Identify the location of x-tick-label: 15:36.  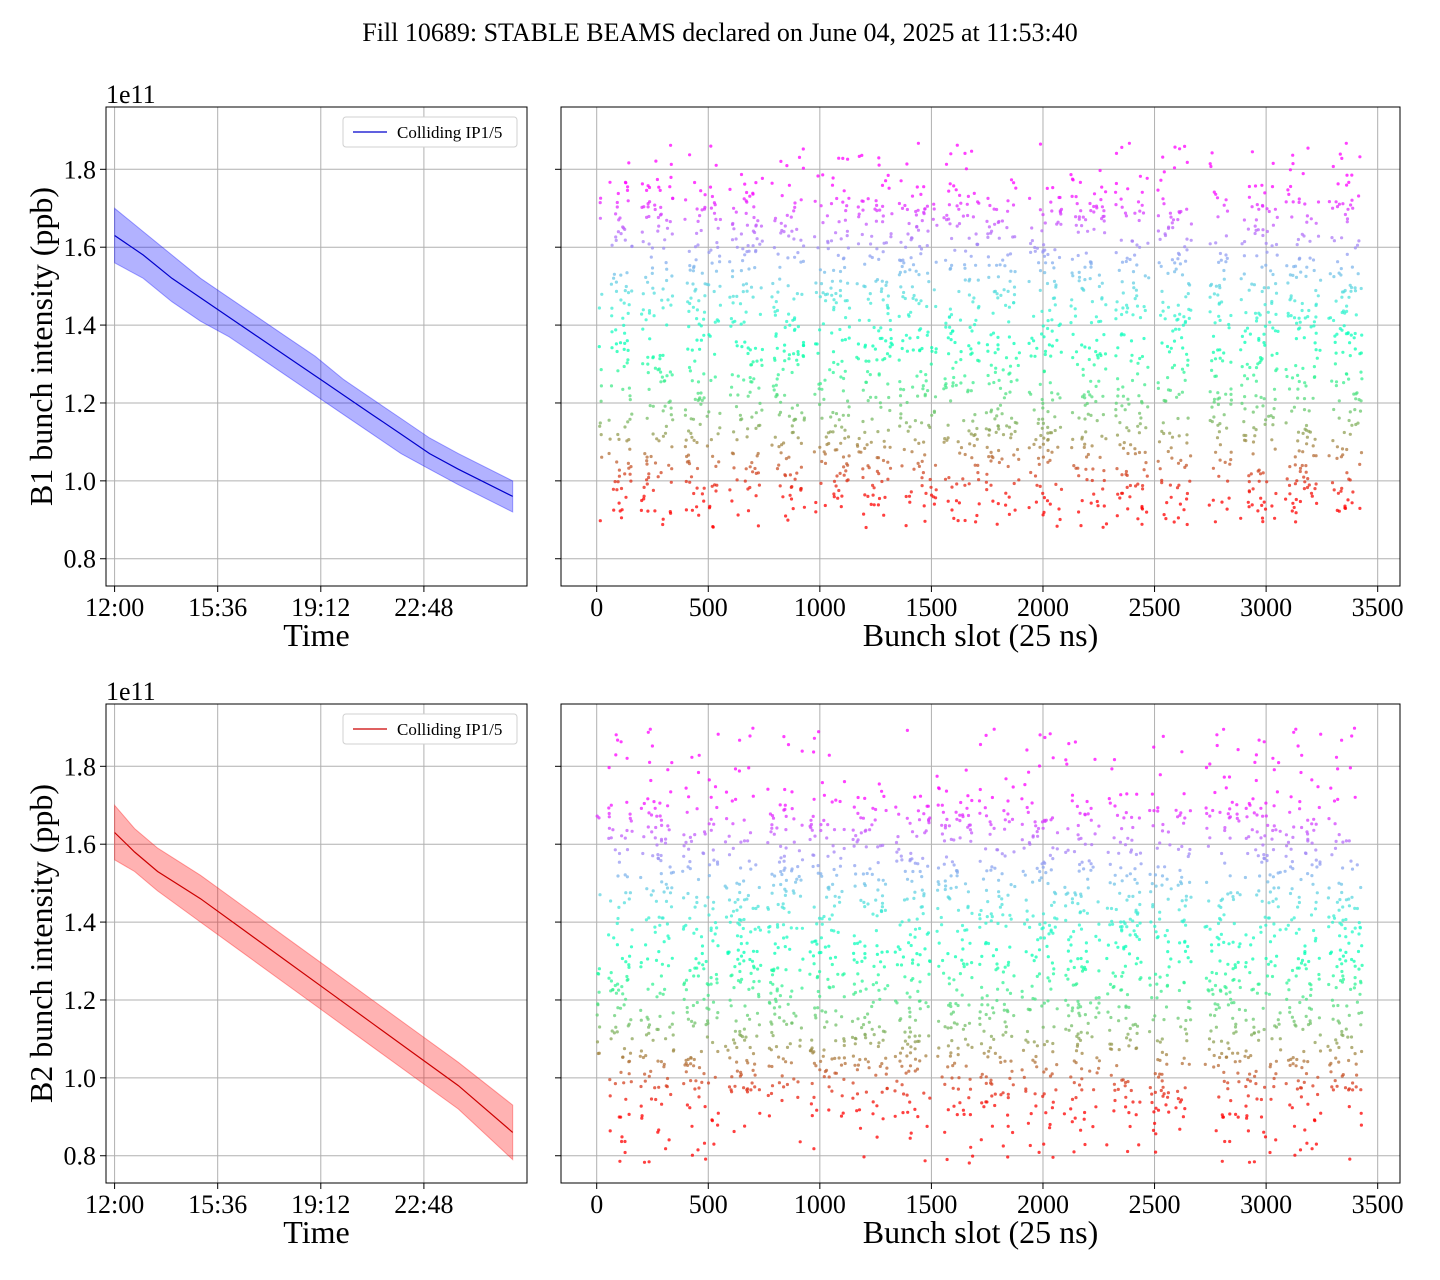
(217, 607).